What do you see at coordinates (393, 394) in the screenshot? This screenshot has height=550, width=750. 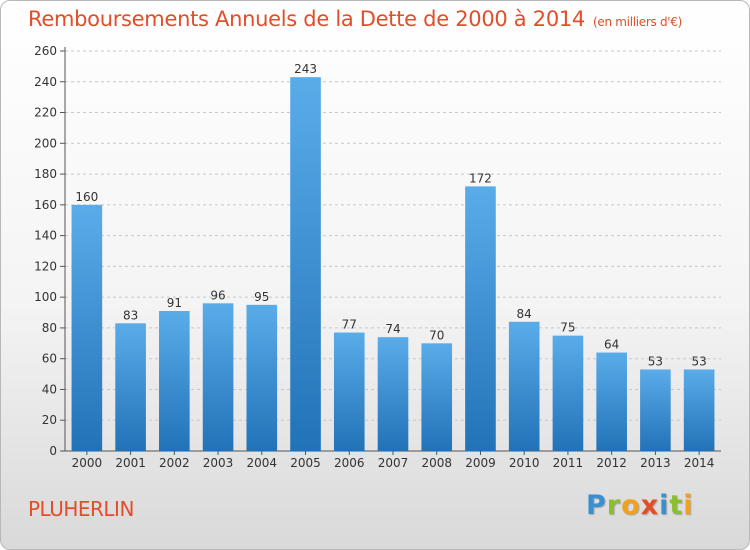 I see `bar-2007` at bounding box center [393, 394].